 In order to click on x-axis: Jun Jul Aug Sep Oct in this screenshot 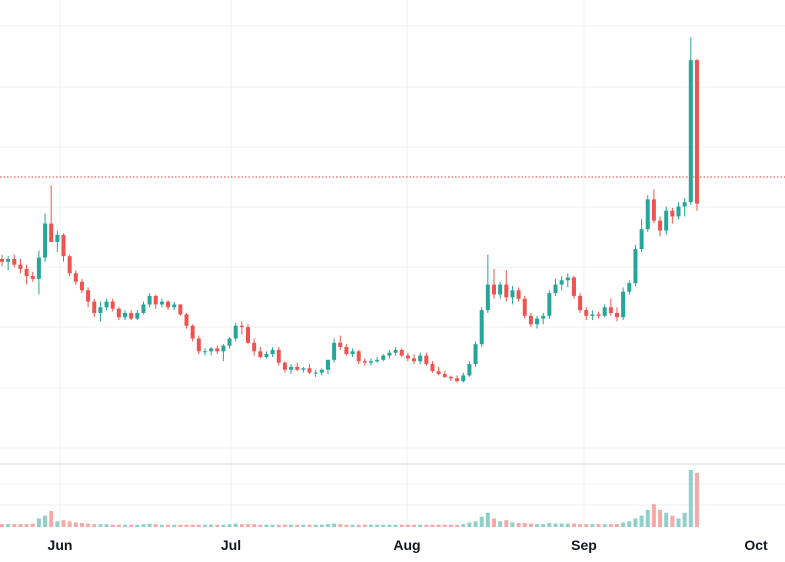, I will do `click(408, 545)`.